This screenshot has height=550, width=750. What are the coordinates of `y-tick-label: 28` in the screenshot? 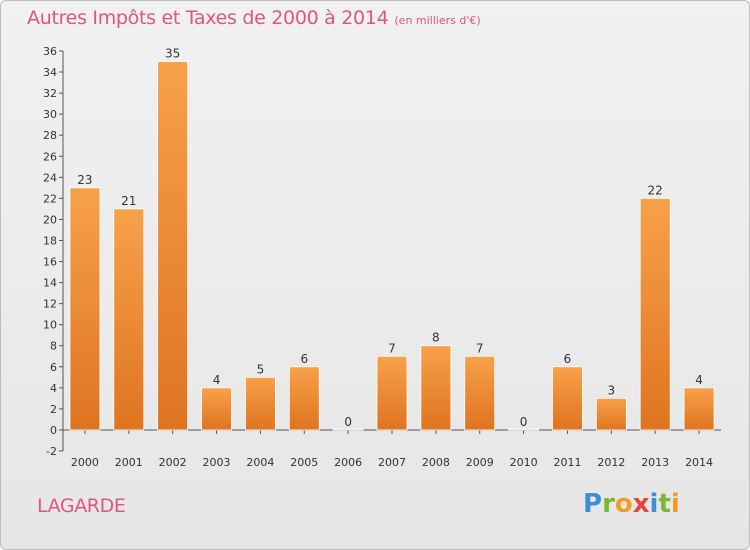 It's located at (50, 135).